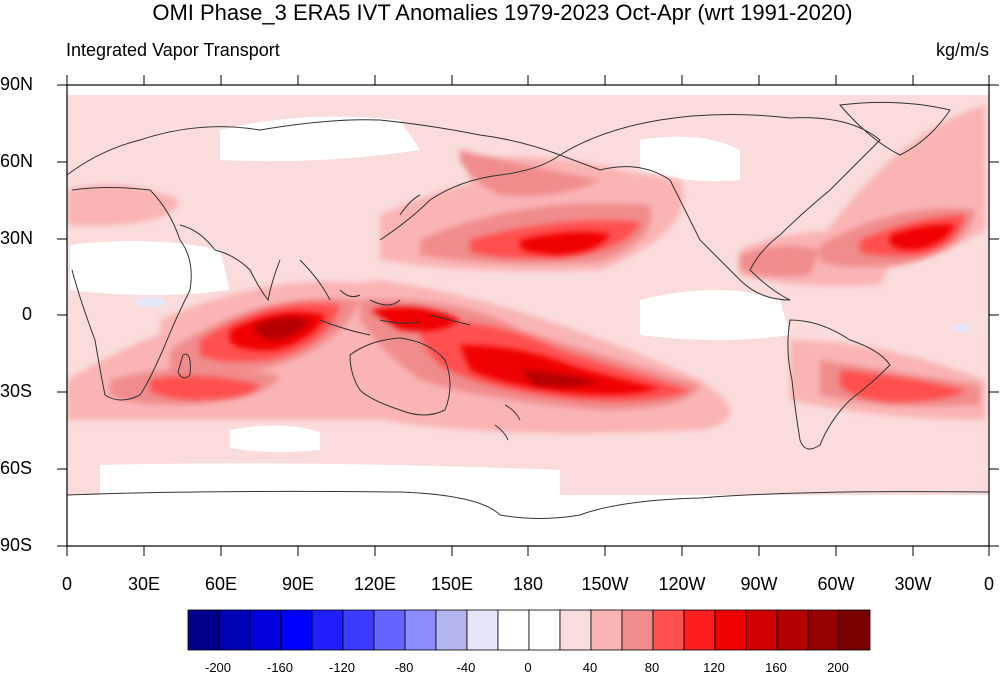  I want to click on colorbar-label: 40, so click(590, 667).